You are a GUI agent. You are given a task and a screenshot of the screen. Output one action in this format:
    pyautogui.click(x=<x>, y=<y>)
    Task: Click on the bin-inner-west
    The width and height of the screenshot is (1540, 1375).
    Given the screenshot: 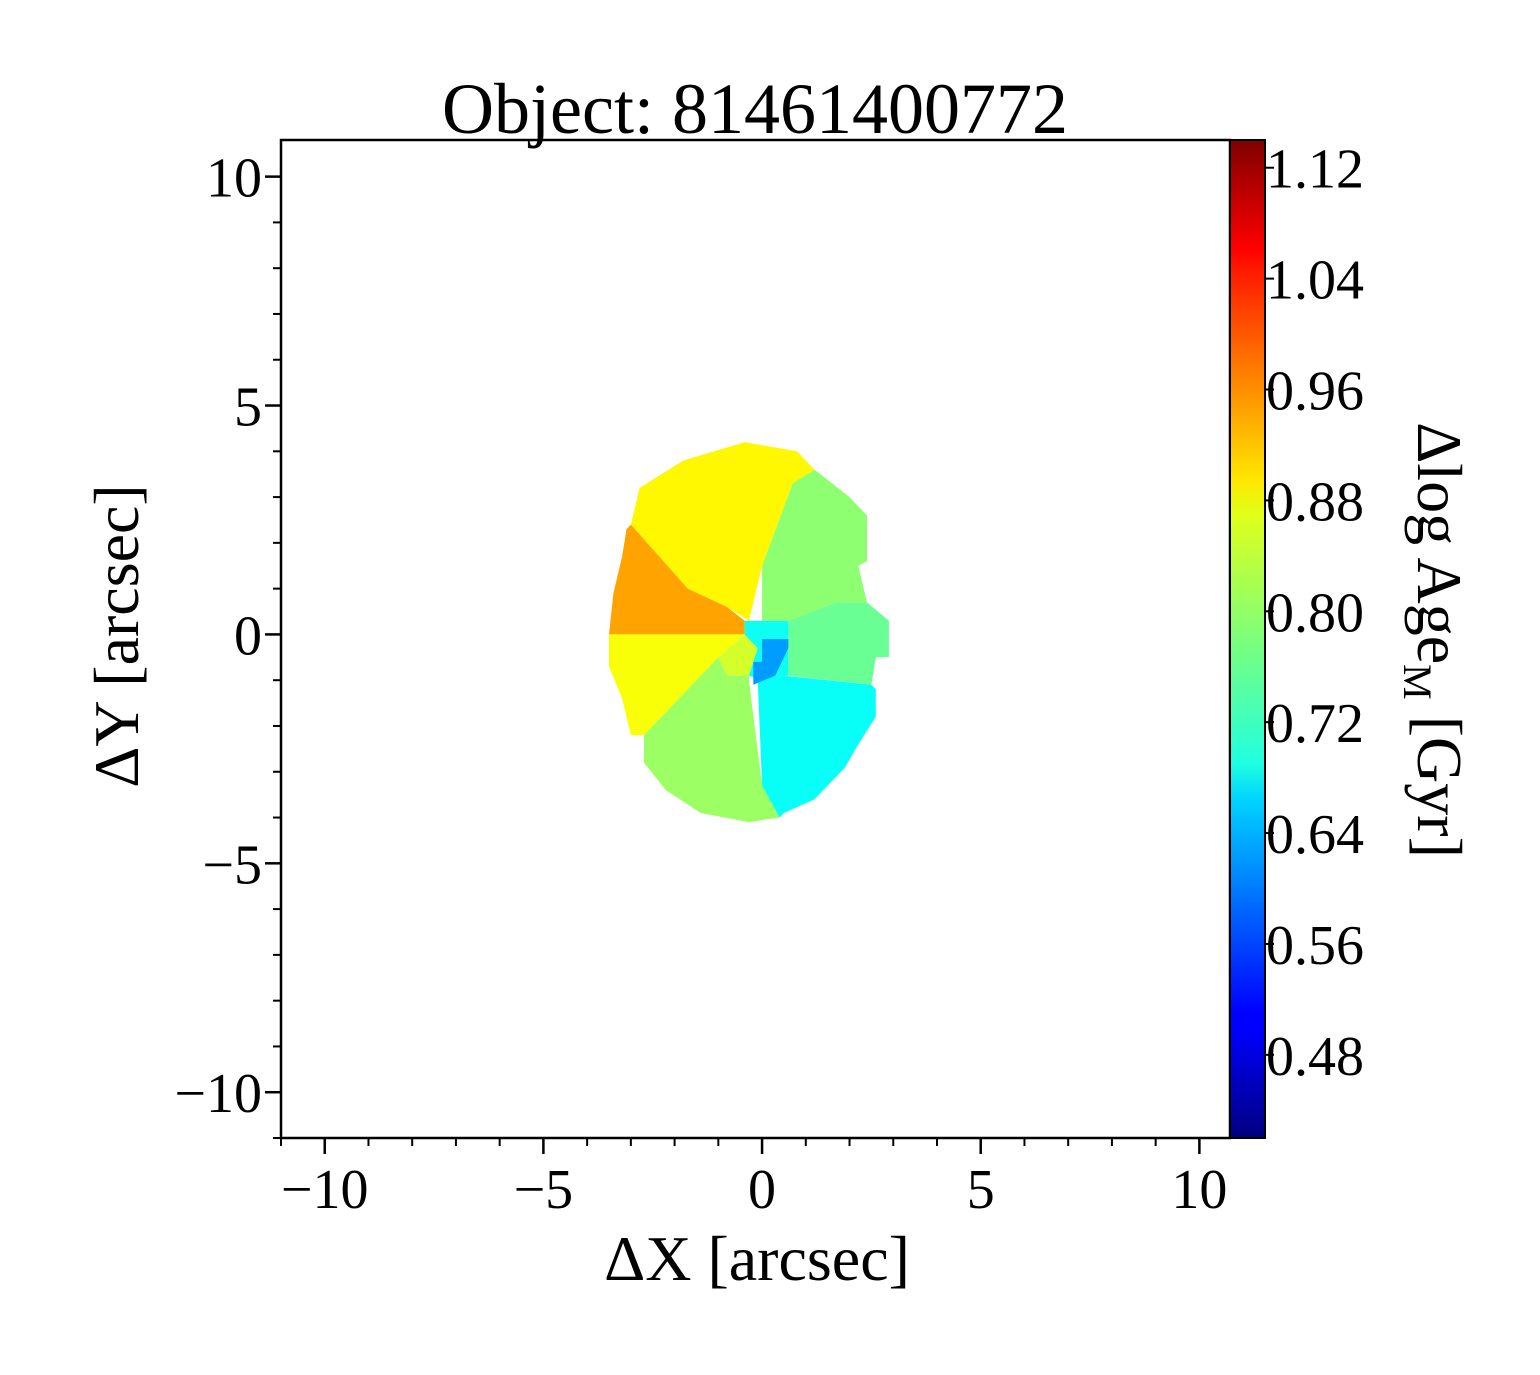 What is the action you would take?
    pyautogui.click(x=738, y=655)
    